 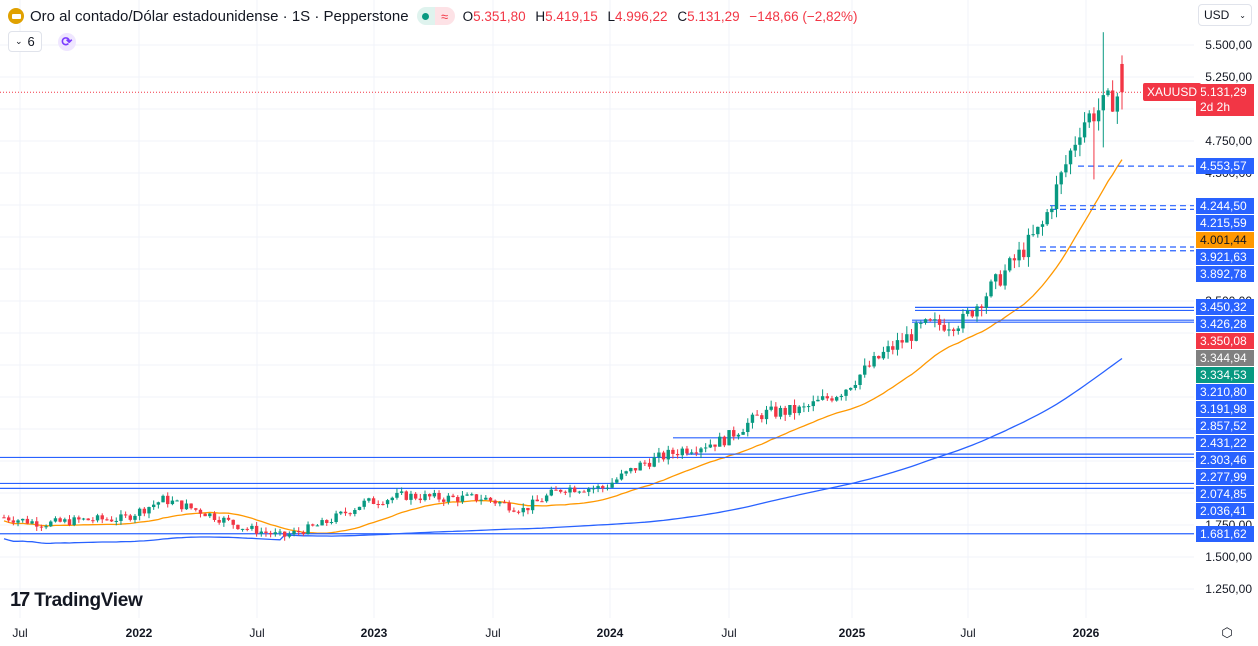 I want to click on refresh-icon: ⟳, so click(x=66, y=41).